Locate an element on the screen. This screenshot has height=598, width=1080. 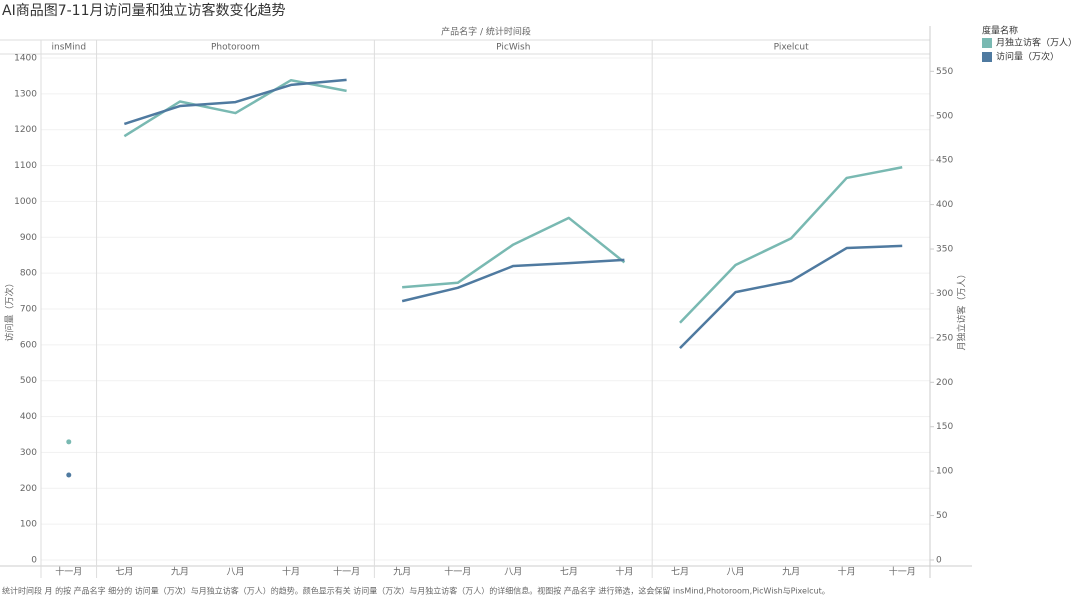
panel-label: Pixelcut is located at coordinates (791, 48).